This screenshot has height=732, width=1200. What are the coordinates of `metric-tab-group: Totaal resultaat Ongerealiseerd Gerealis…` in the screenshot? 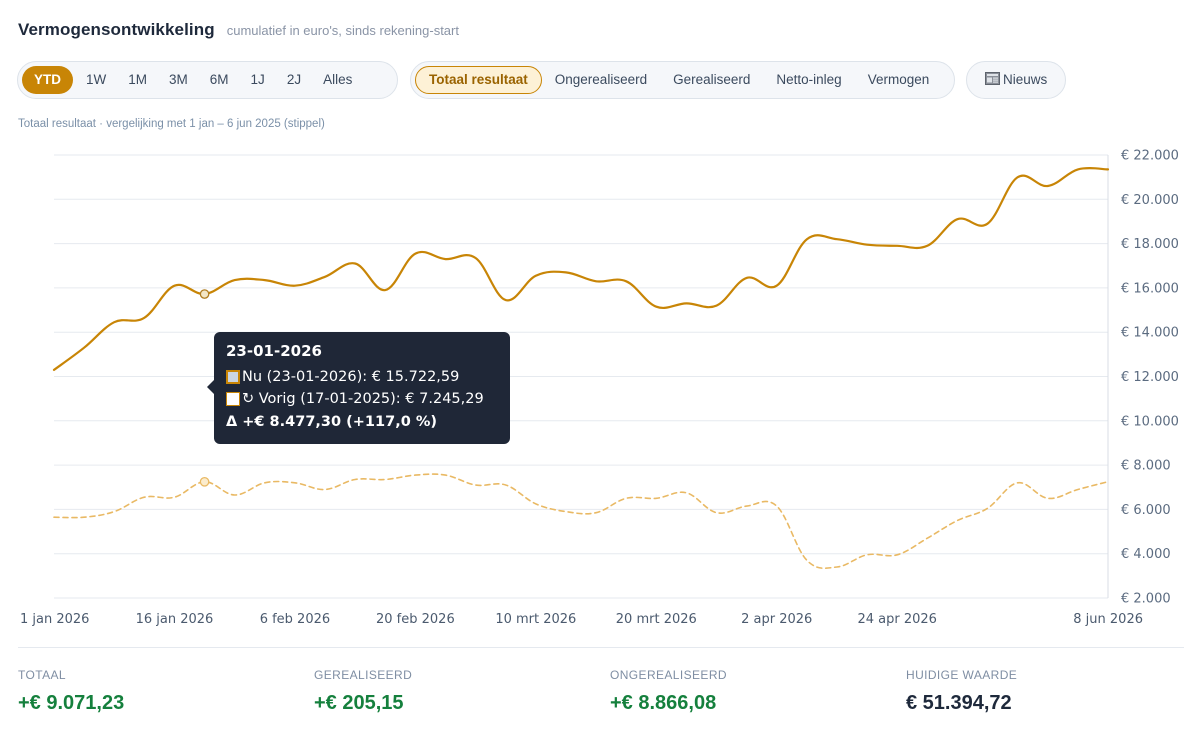 It's located at (682, 80).